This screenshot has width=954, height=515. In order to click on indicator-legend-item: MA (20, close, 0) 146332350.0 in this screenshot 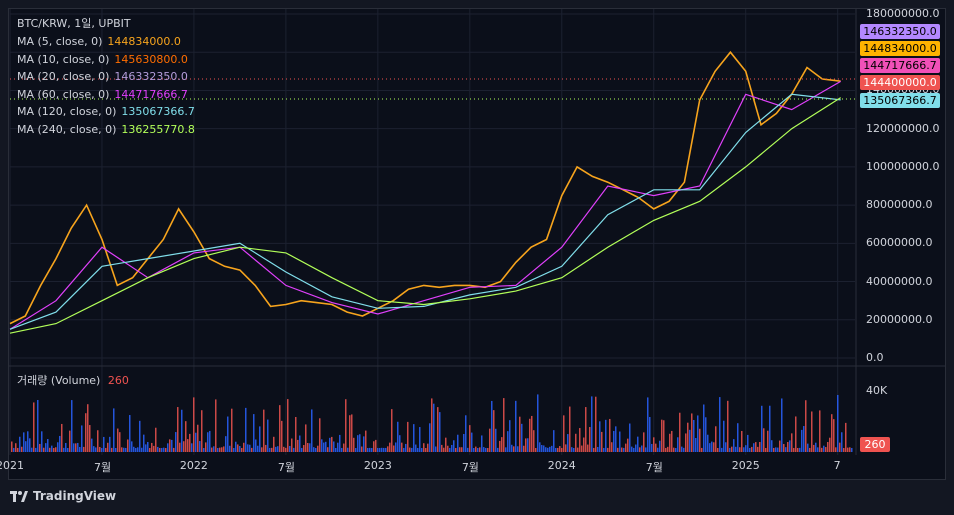, I will do `click(102, 77)`.